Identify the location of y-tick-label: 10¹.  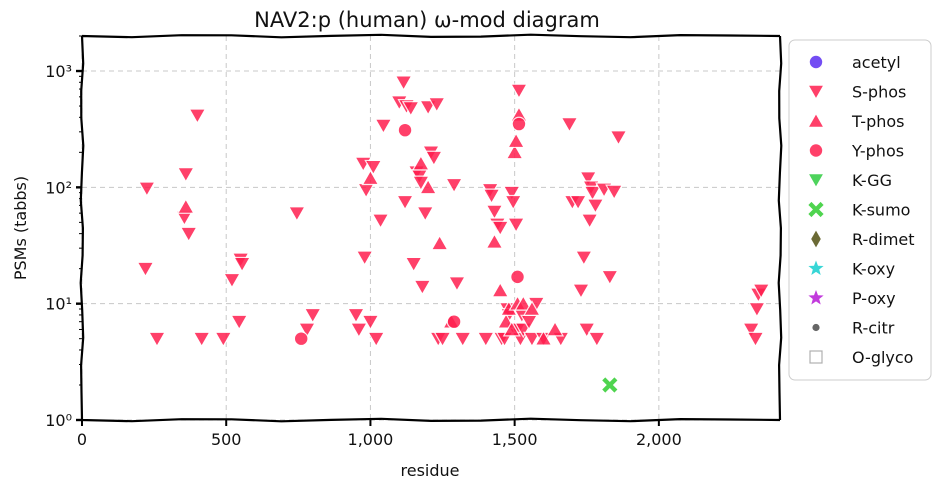
(58, 304).